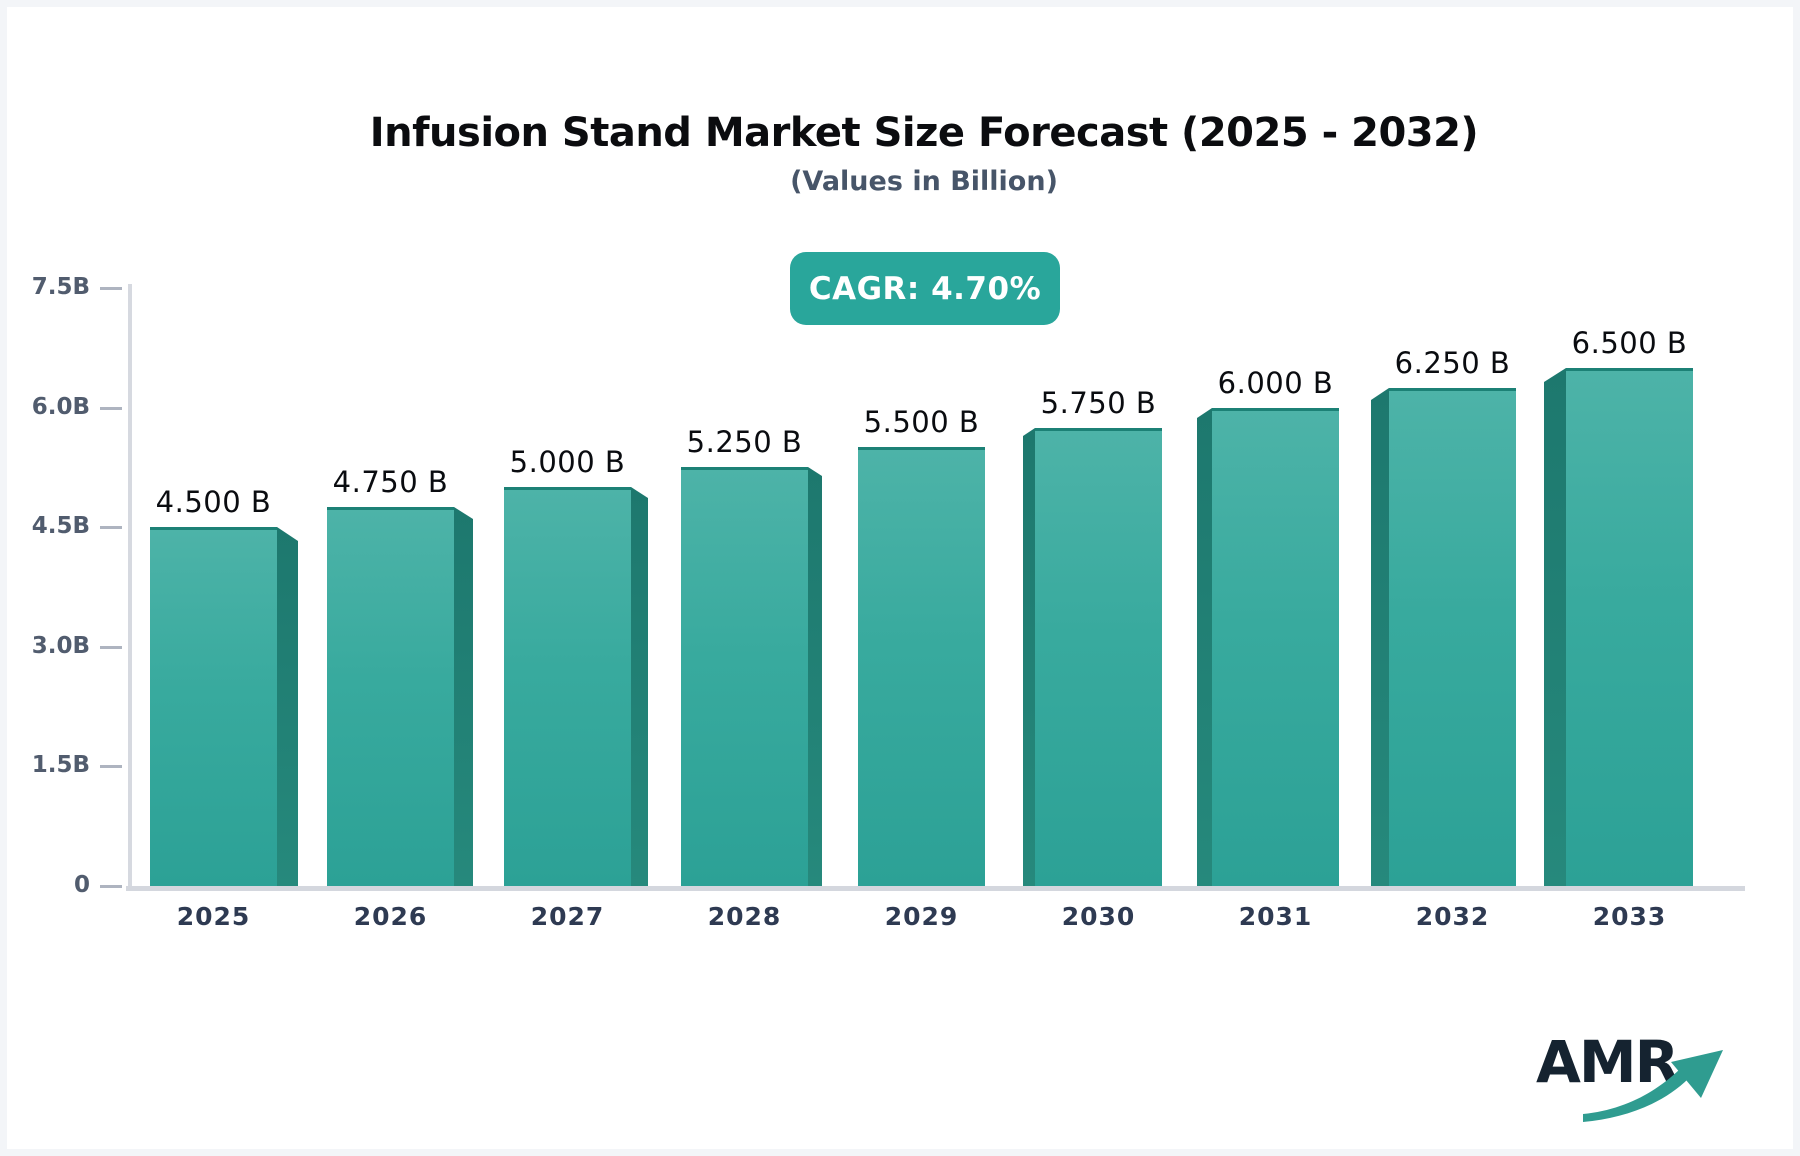 Image resolution: width=1800 pixels, height=1156 pixels. I want to click on bar-2032, so click(1452, 637).